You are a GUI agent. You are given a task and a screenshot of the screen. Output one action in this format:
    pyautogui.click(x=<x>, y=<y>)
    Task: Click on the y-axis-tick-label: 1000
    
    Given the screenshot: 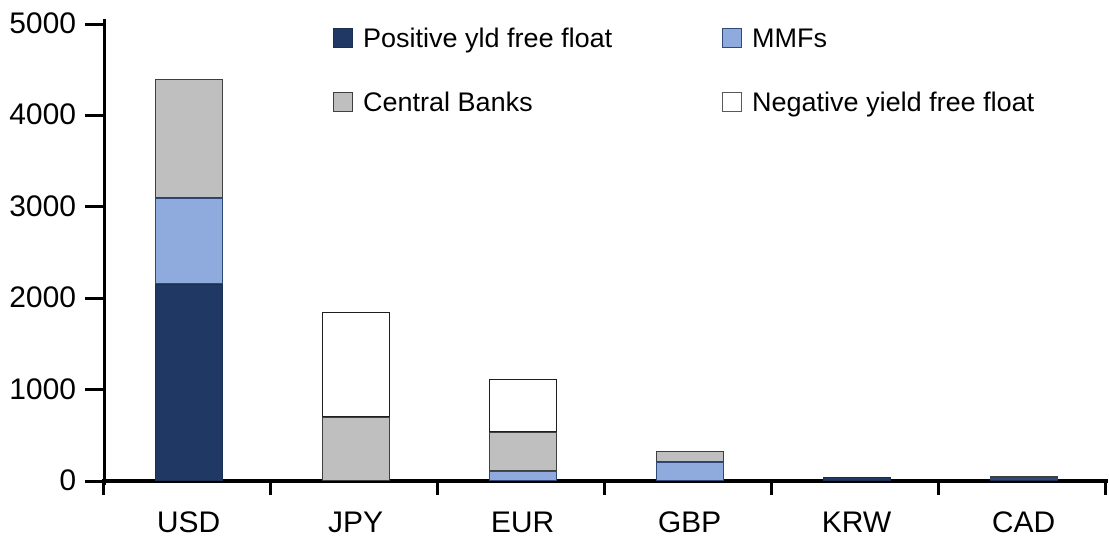 What is the action you would take?
    pyautogui.click(x=42, y=389)
    